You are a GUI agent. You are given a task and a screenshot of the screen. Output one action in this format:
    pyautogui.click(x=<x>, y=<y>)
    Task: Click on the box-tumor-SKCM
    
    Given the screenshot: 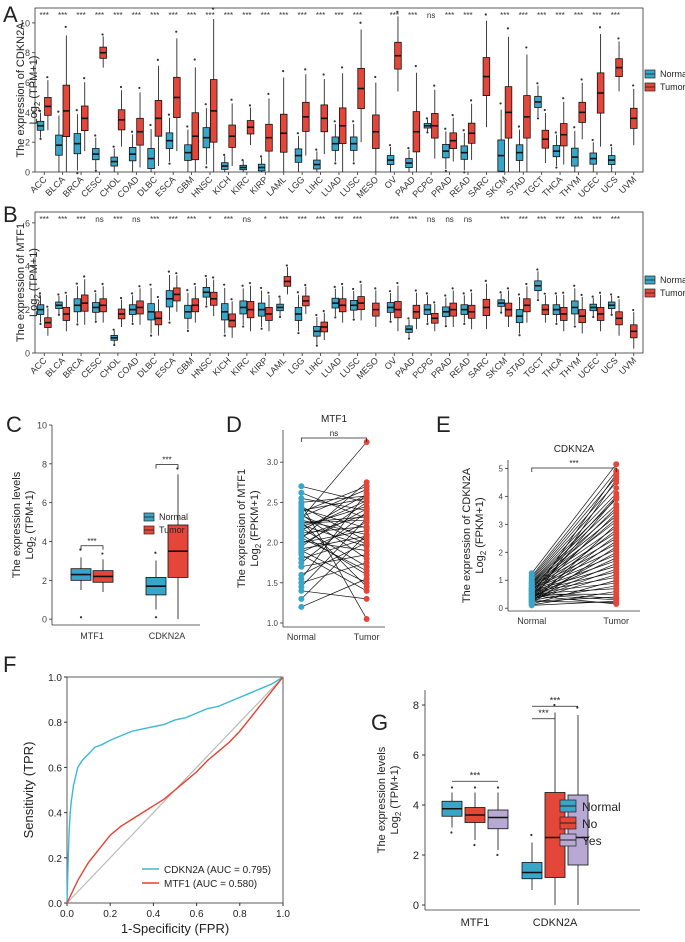 What is the action you would take?
    pyautogui.click(x=508, y=307)
    